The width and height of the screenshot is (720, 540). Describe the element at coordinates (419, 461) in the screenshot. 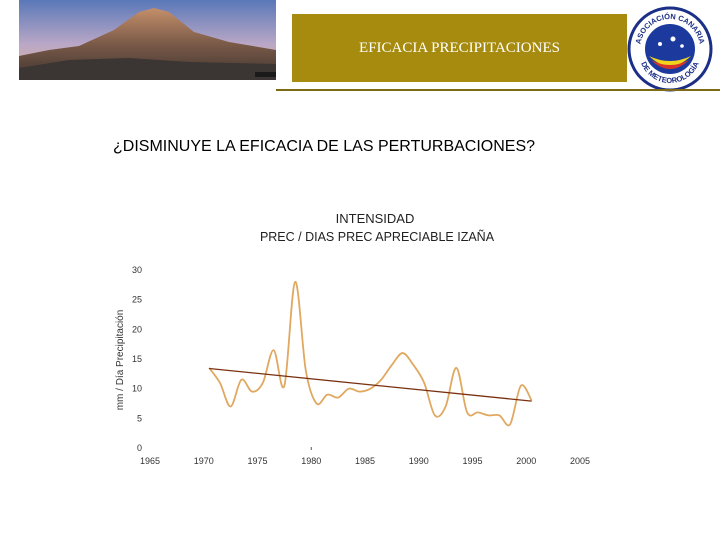

I see `x-tick-label: 1990` at that location.